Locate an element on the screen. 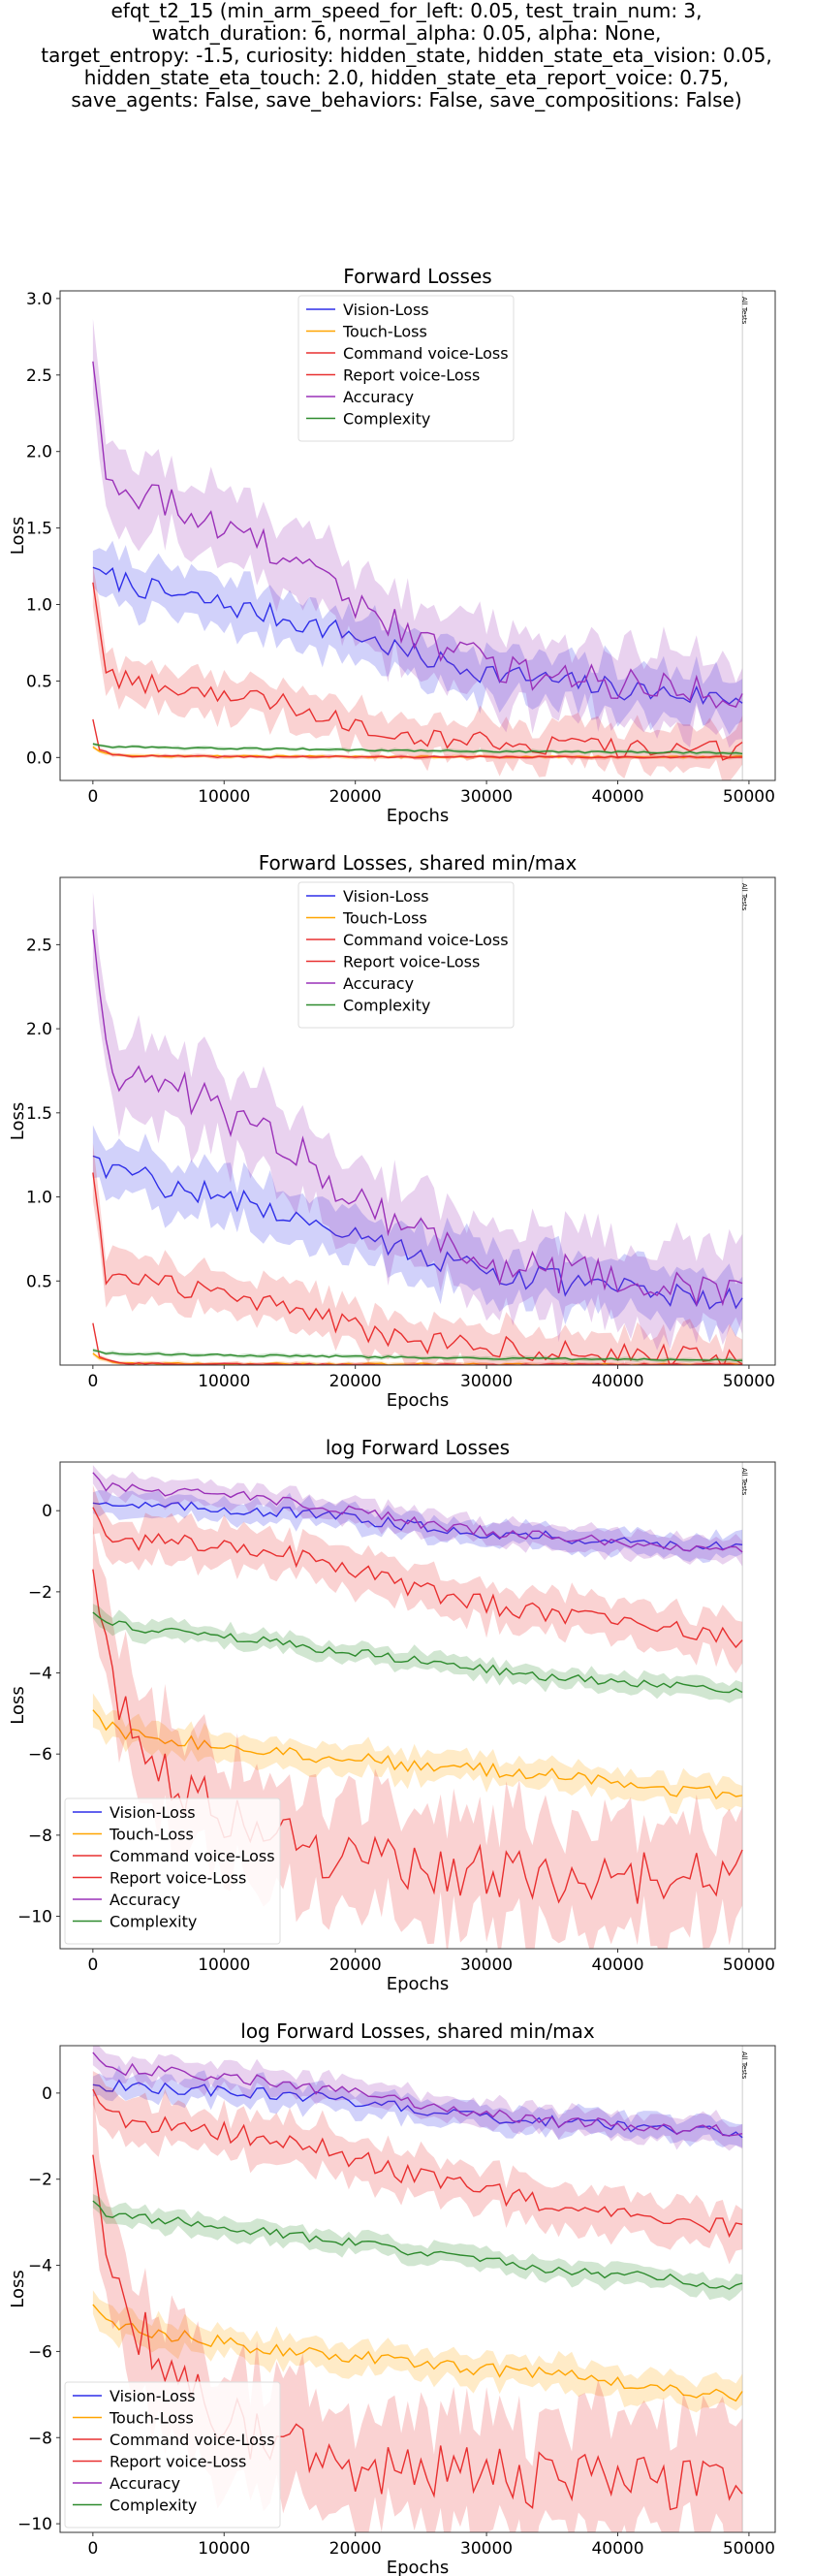 The width and height of the screenshot is (813, 2576). y-tick-label: 0.0 is located at coordinates (39, 758).